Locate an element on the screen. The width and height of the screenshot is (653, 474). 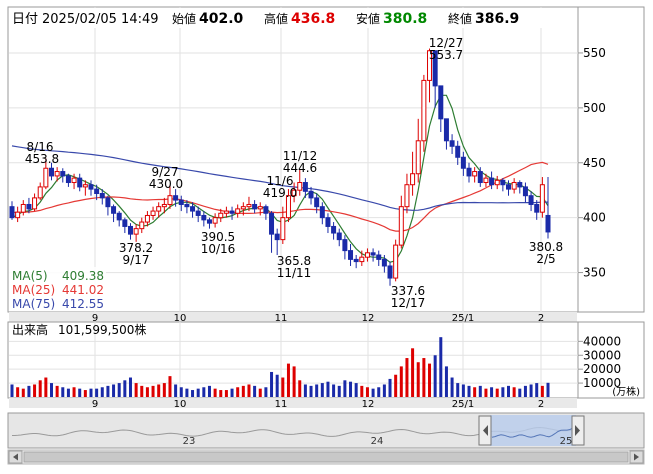
annotation-value: 365.8 is located at coordinates (294, 261).